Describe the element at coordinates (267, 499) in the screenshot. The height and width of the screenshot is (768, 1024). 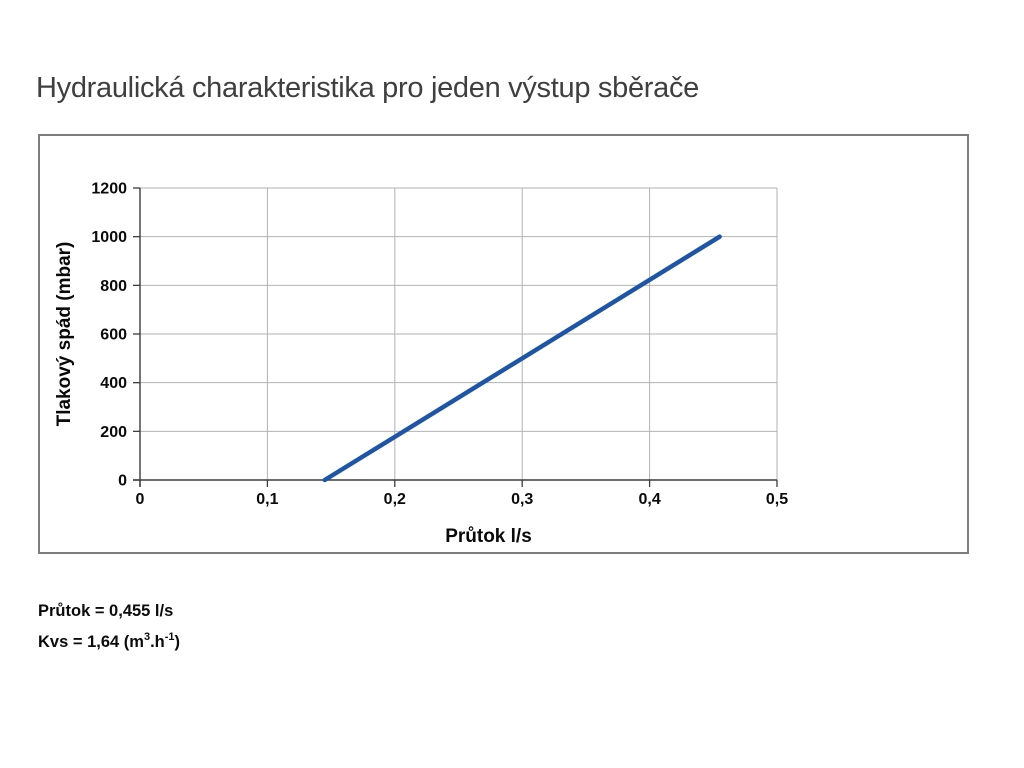
I see `x-tick-label: 0,1` at that location.